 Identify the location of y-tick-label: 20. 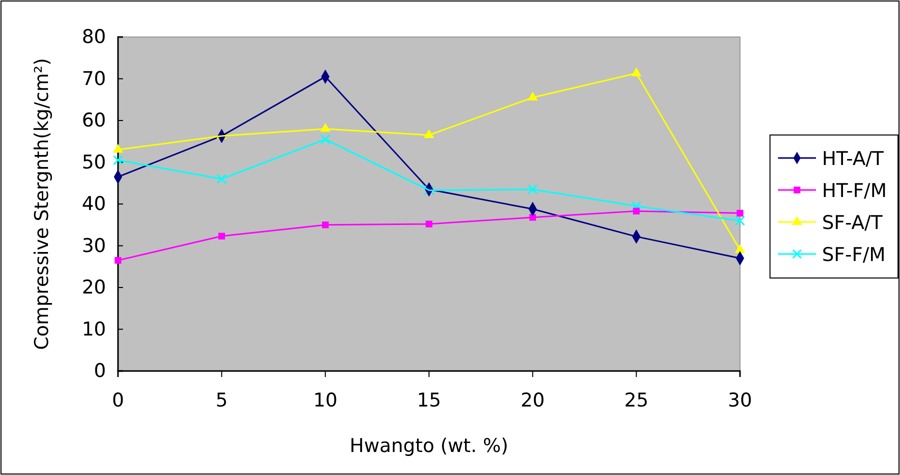
(94, 287).